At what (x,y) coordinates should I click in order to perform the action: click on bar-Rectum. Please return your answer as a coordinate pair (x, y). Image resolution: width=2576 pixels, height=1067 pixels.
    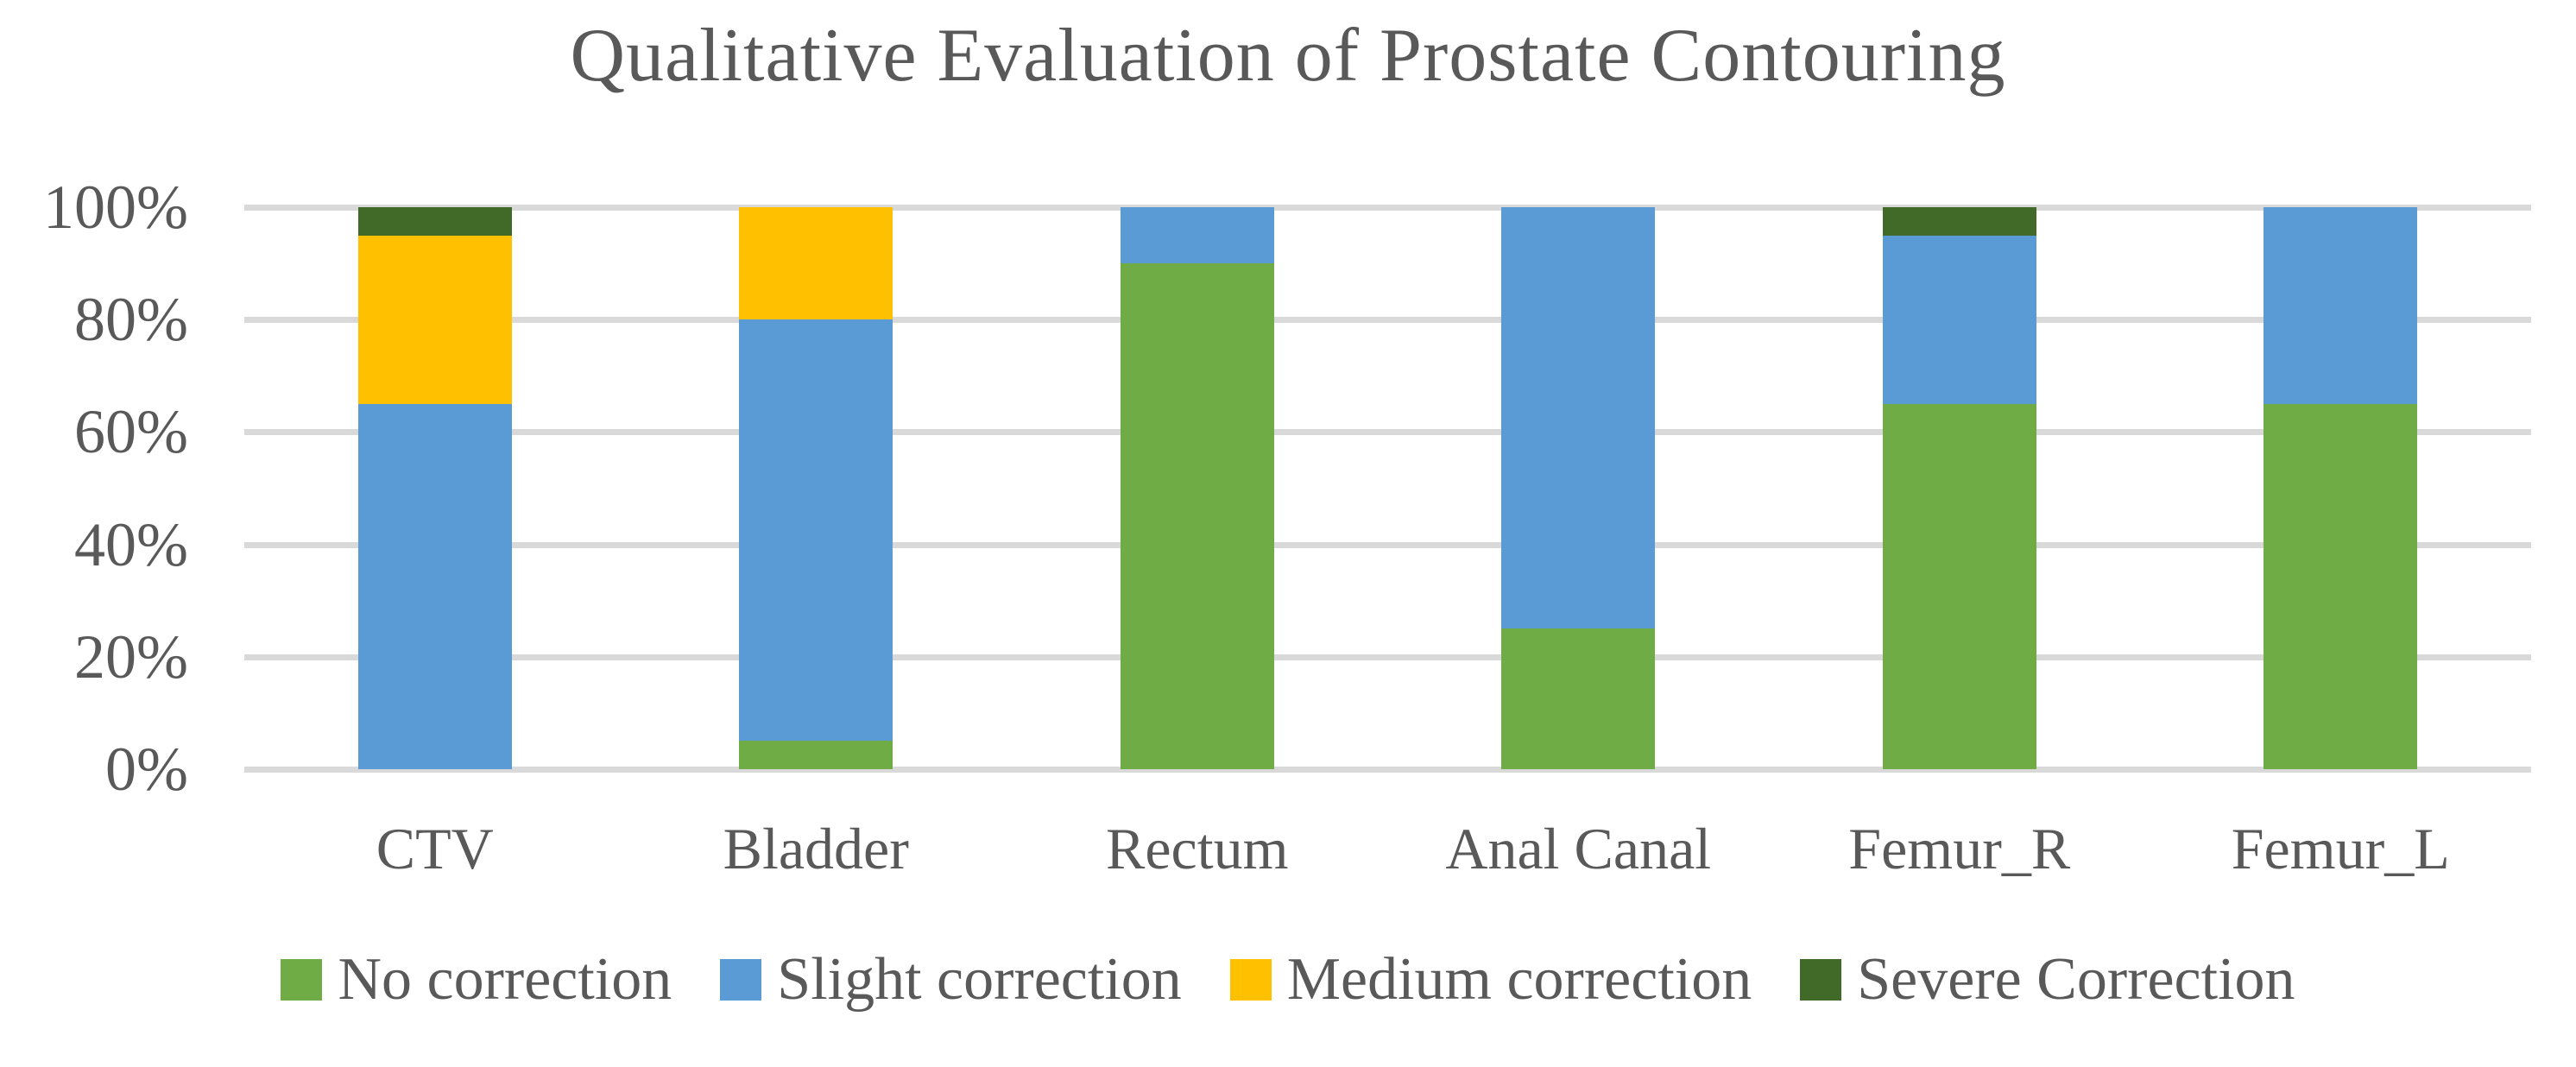
    Looking at the image, I should click on (1197, 488).